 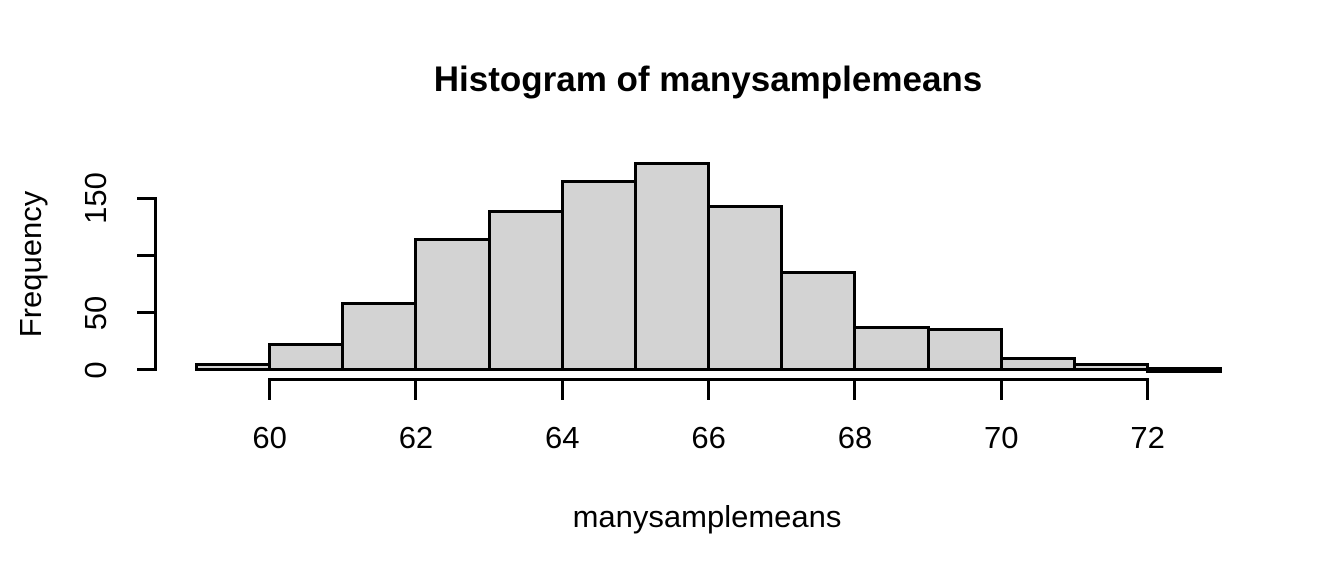 What do you see at coordinates (30, 264) in the screenshot?
I see `y-axis-label: Frequency` at bounding box center [30, 264].